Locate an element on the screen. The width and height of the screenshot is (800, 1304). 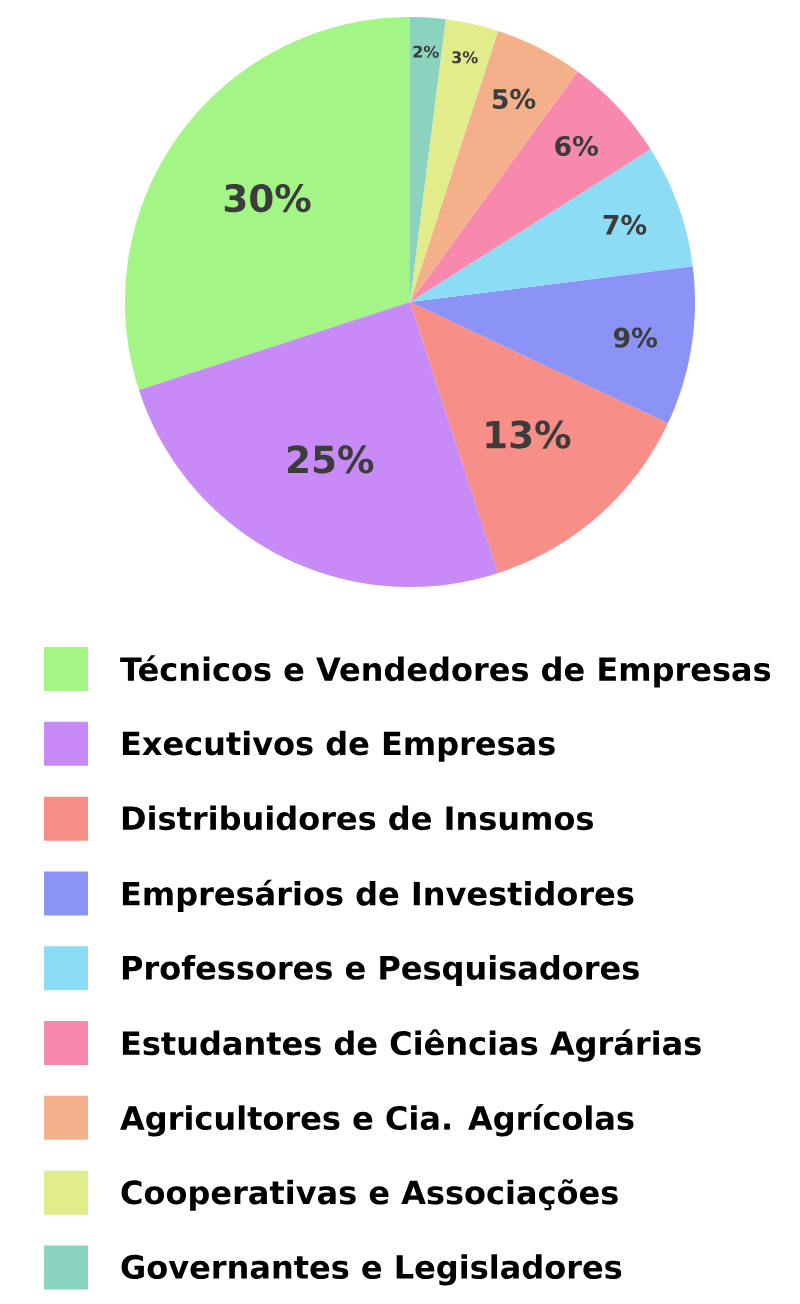
data-label: 5% is located at coordinates (514, 98).